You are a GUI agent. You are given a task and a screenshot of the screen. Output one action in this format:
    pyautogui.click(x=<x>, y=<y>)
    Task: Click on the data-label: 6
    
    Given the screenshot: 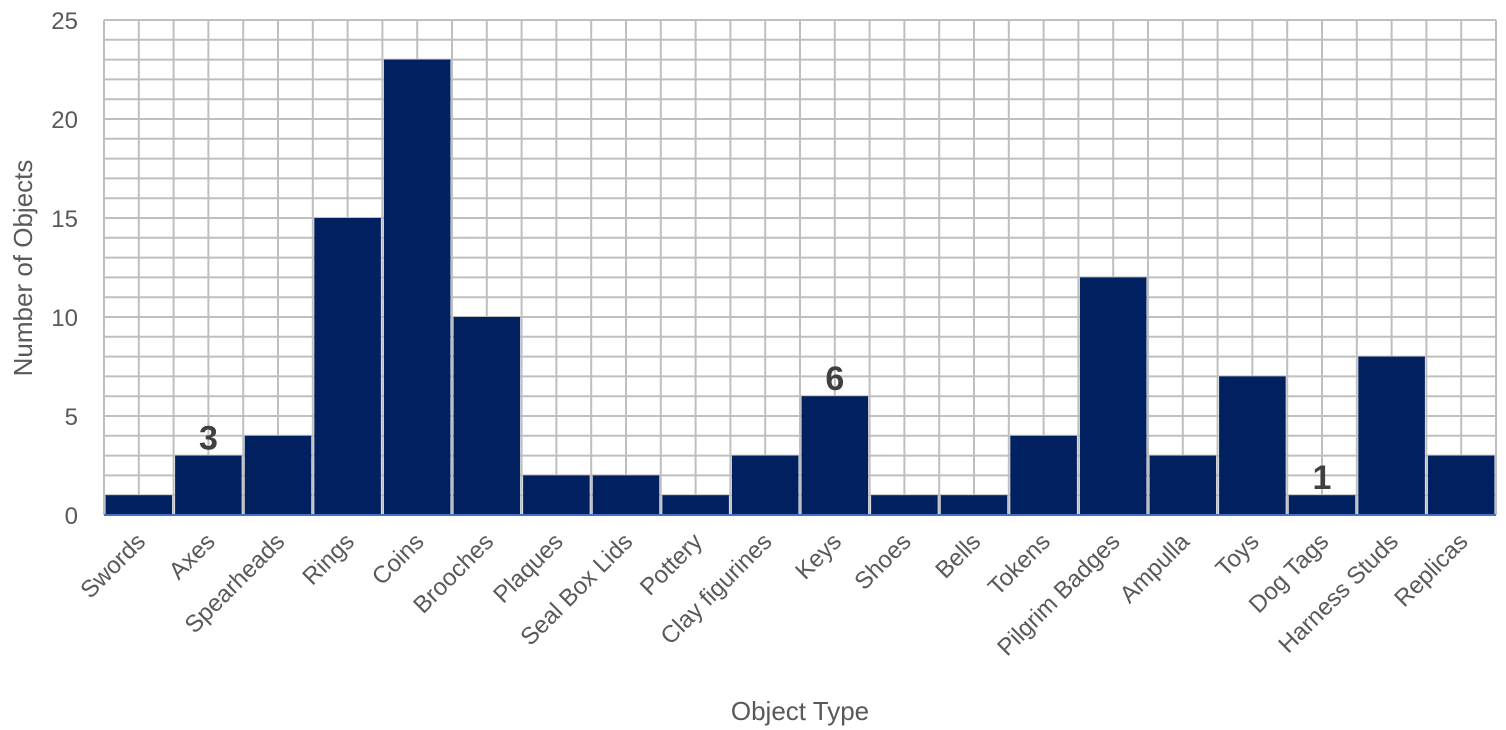 What is the action you would take?
    pyautogui.click(x=834, y=379)
    